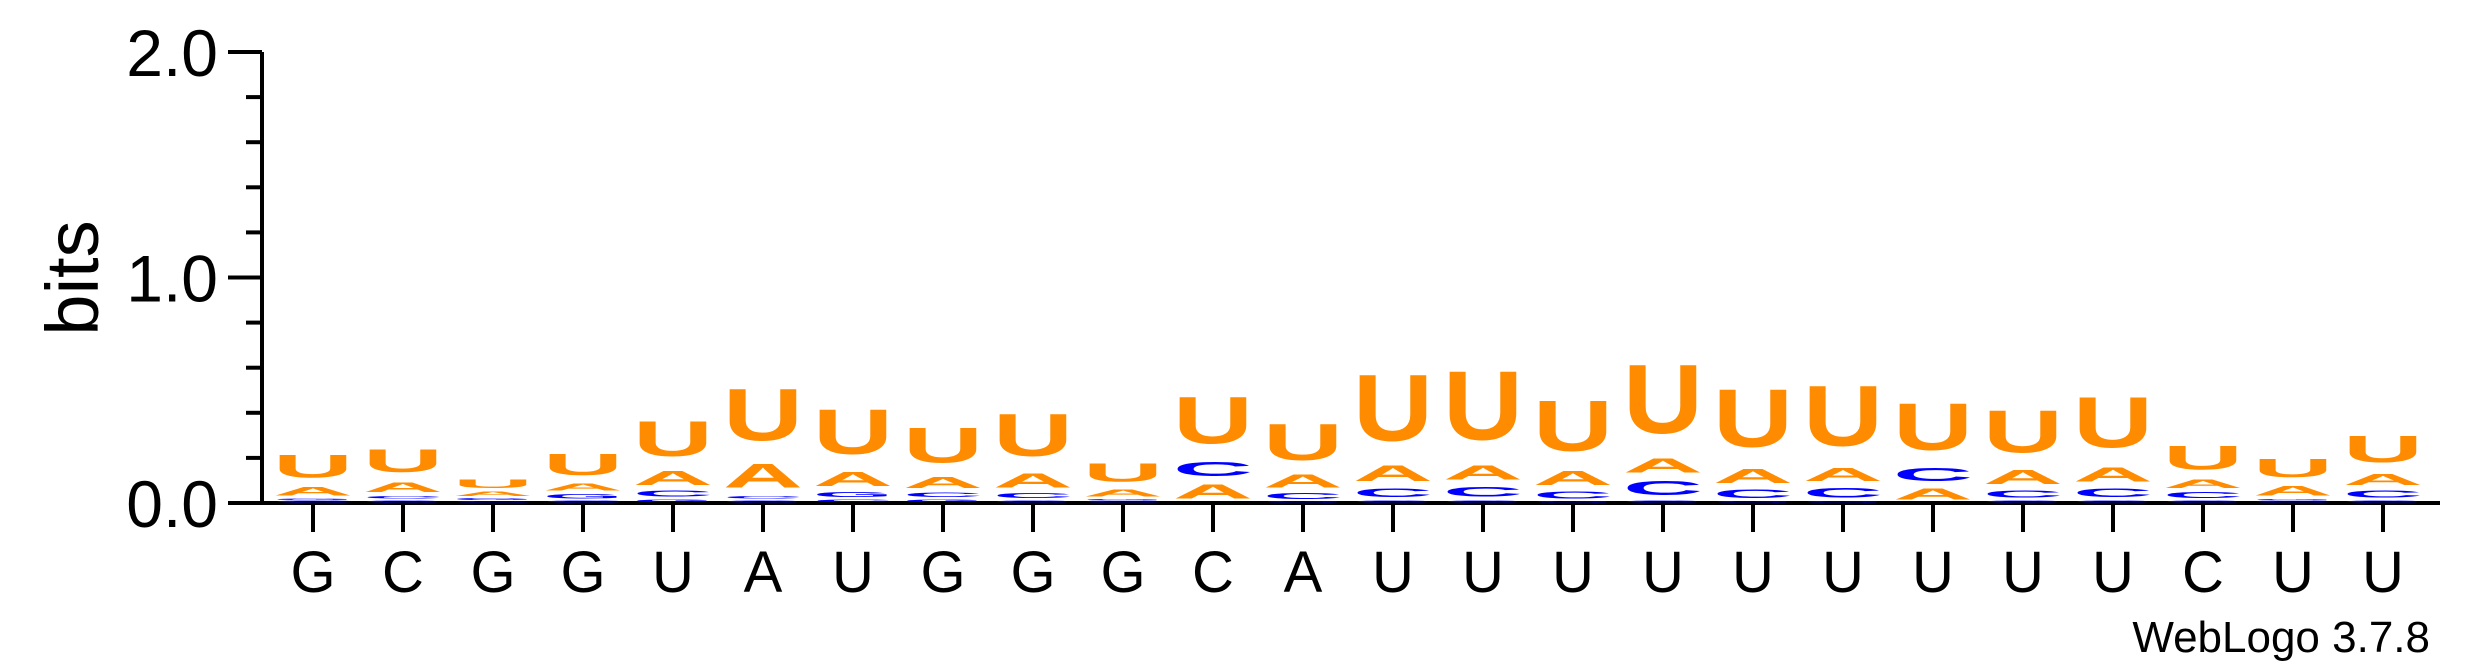 The height and width of the screenshot is (667, 2475). Describe the element at coordinates (172, 53) in the screenshot. I see `y-tick-label: 2.0` at that location.